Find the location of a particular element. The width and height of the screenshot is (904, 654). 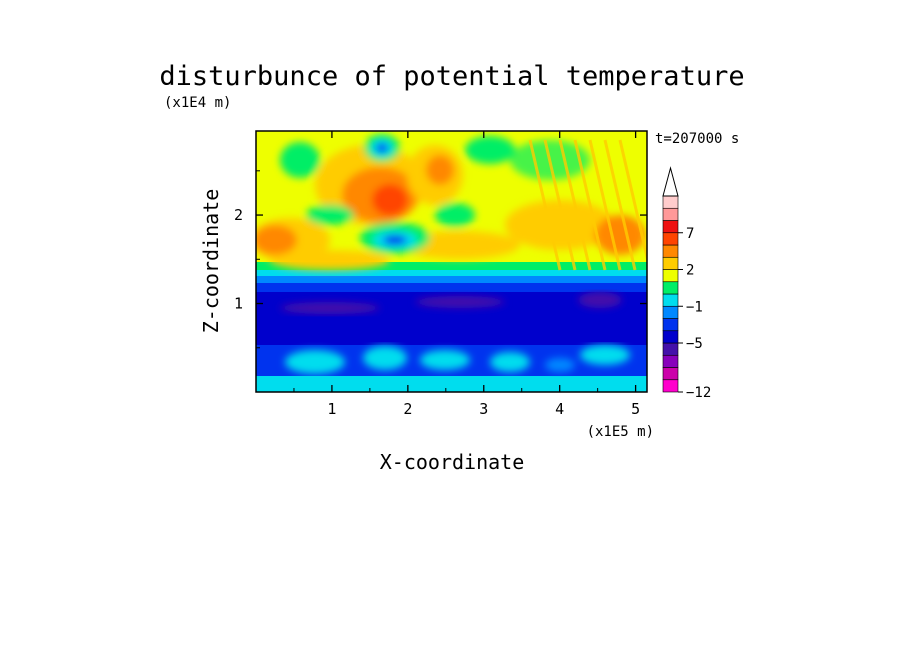

time-label: t=207000 s is located at coordinates (697, 139).